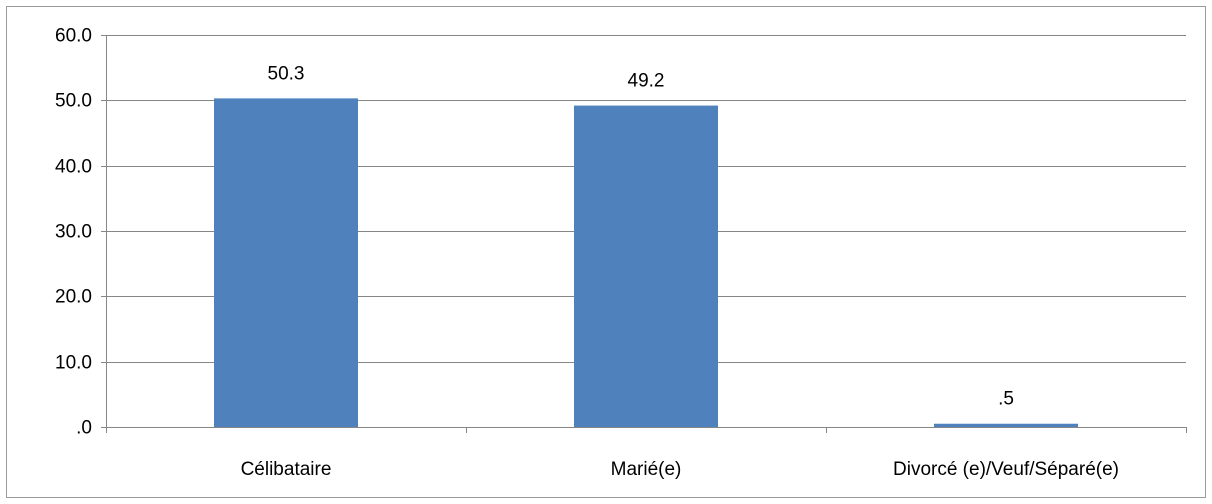 Image resolution: width=1212 pixels, height=504 pixels. What do you see at coordinates (73, 232) in the screenshot?
I see `y-tick-label: 30.0` at bounding box center [73, 232].